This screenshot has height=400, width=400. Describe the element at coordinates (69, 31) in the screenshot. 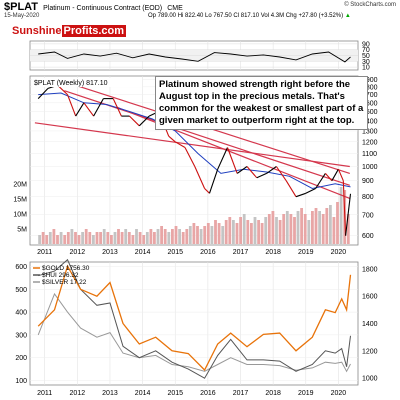

I see `sunshine-profits-logo: Sunshine Profits.com` at that location.